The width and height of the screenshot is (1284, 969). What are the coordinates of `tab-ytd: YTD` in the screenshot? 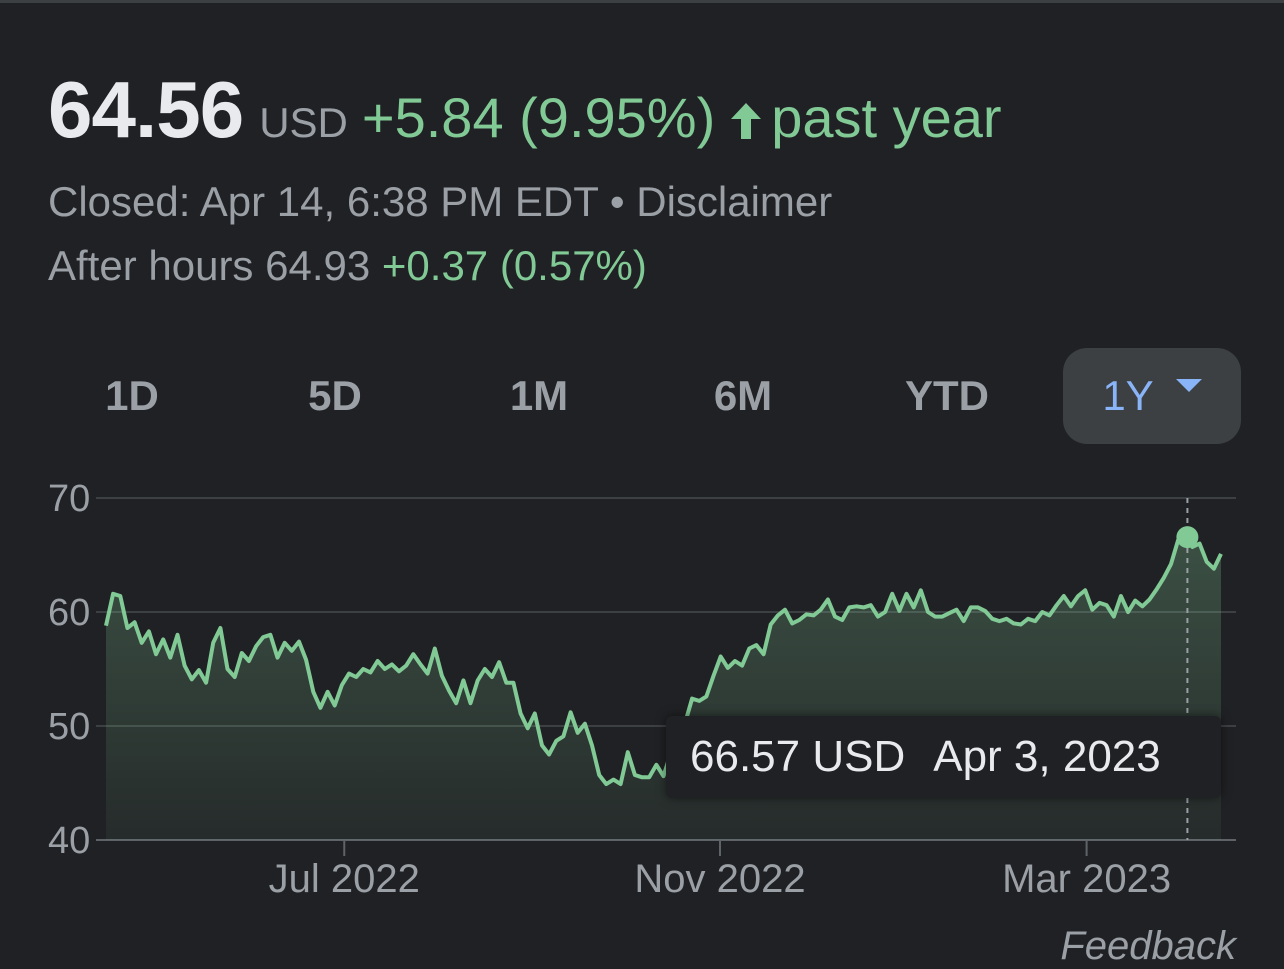 It's located at (947, 395).